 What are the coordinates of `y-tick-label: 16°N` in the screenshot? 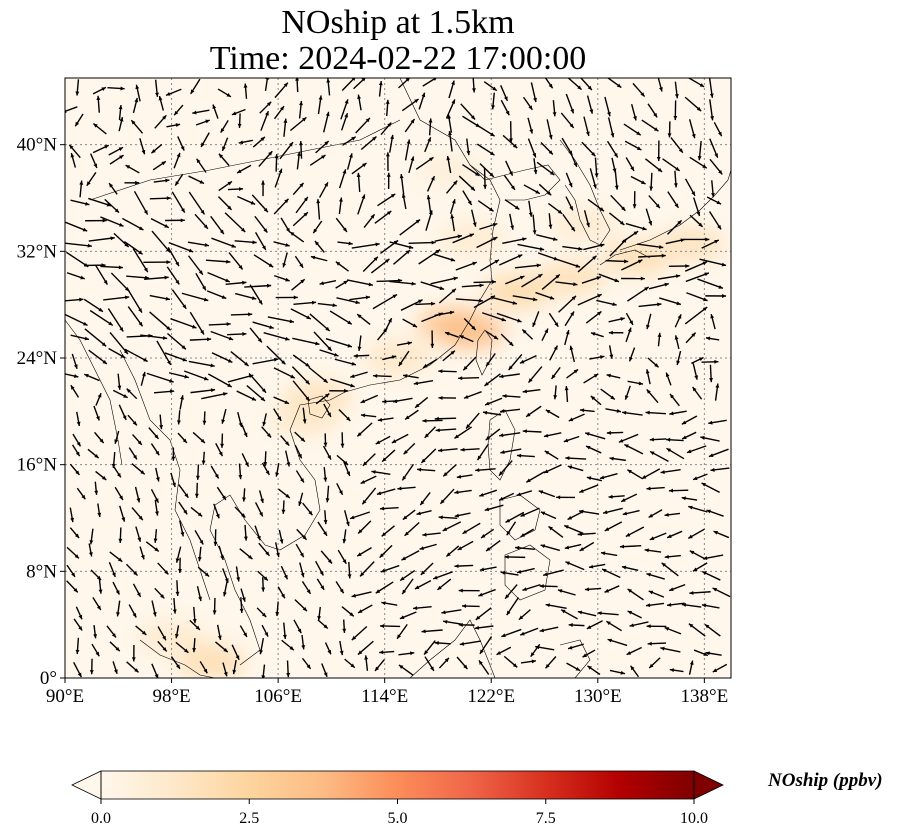 It's located at (37, 465).